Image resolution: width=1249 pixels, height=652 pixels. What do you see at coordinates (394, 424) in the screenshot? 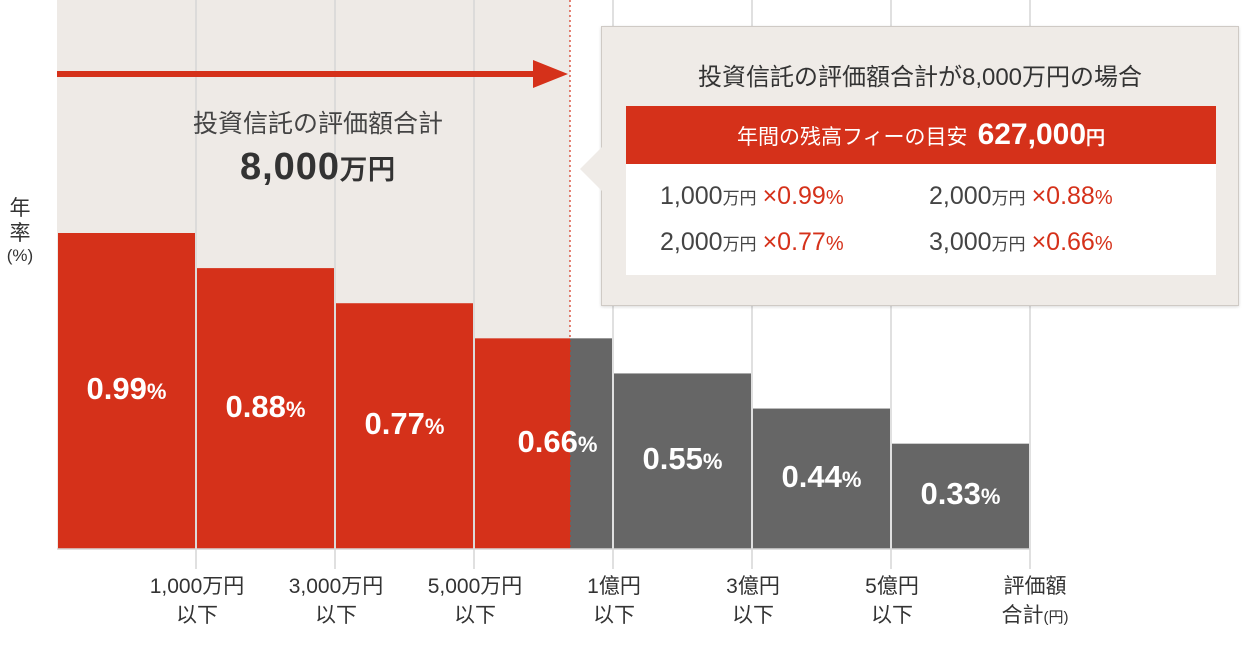
I see `bar-value-number: 0.77` at bounding box center [394, 424].